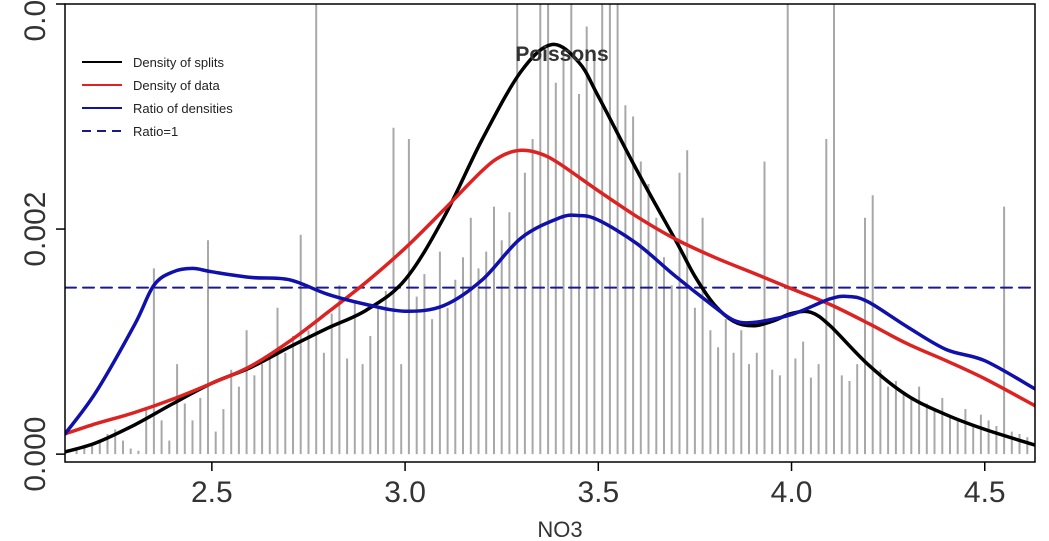 The width and height of the screenshot is (1049, 541). What do you see at coordinates (559, 529) in the screenshot?
I see `x-axis-title: NO3` at bounding box center [559, 529].